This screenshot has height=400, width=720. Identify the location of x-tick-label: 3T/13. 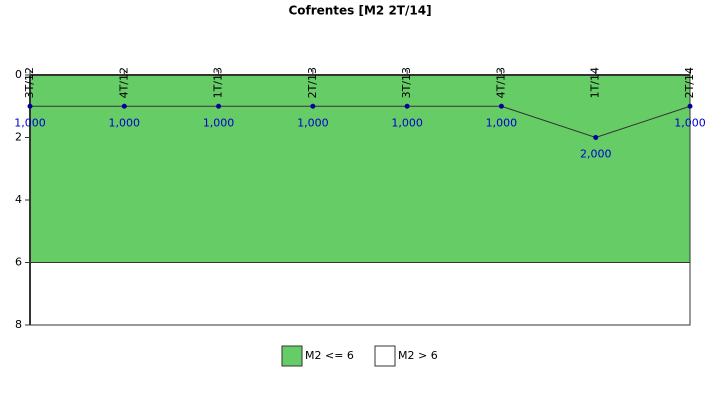
(406, 82).